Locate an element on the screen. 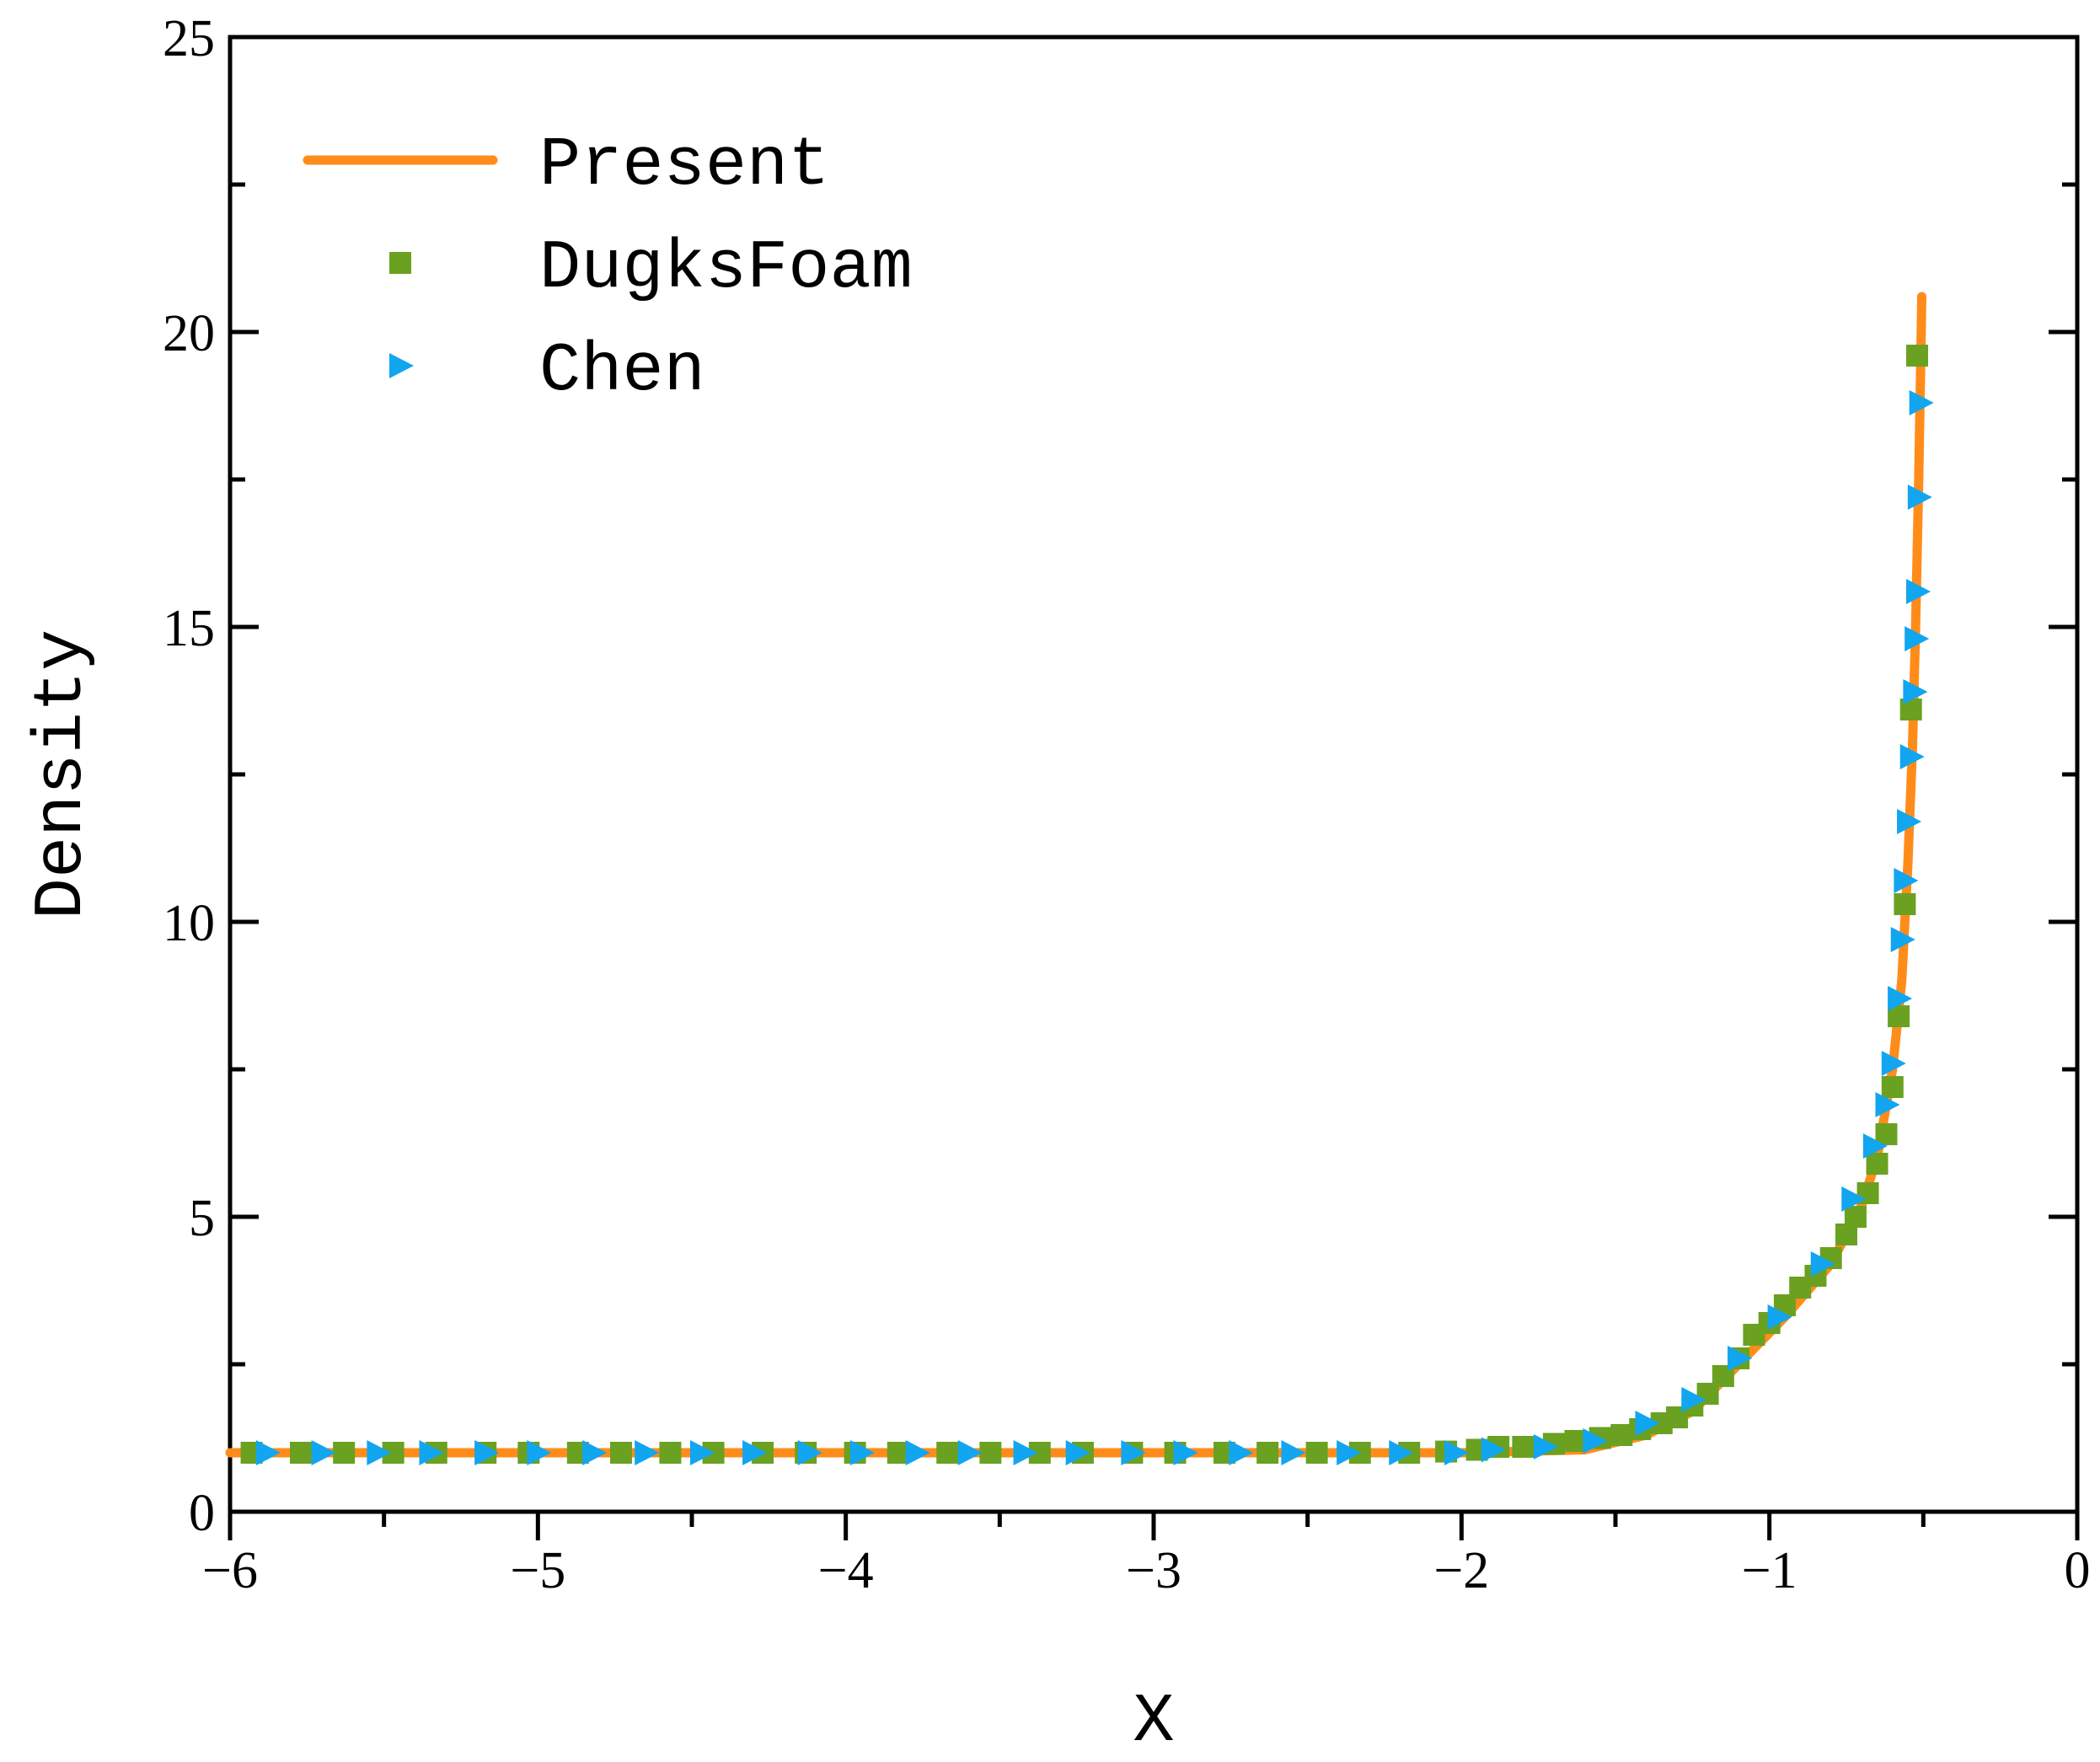 This screenshot has width=2100, height=1762. y-tick-label: 20 is located at coordinates (189, 333).